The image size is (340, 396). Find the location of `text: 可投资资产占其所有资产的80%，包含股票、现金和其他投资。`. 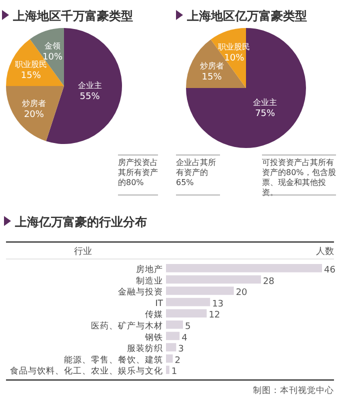

text: 可投资资产占其所有资产的80%，包含股票、现金和其他投资。 is located at coordinates (299, 178).